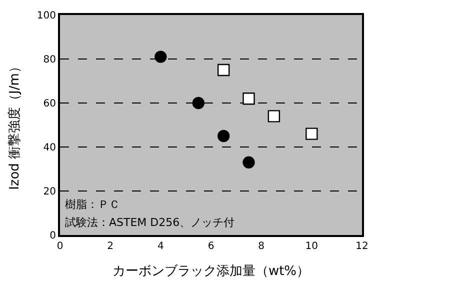 The width and height of the screenshot is (472, 286). Describe the element at coordinates (110, 246) in the screenshot. I see `x-tick-label: 2` at that location.